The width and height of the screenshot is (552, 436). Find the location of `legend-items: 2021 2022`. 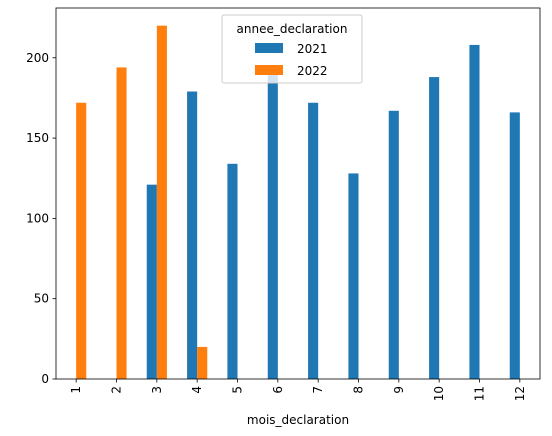

legend-items: 2021 2022 is located at coordinates (291, 60).